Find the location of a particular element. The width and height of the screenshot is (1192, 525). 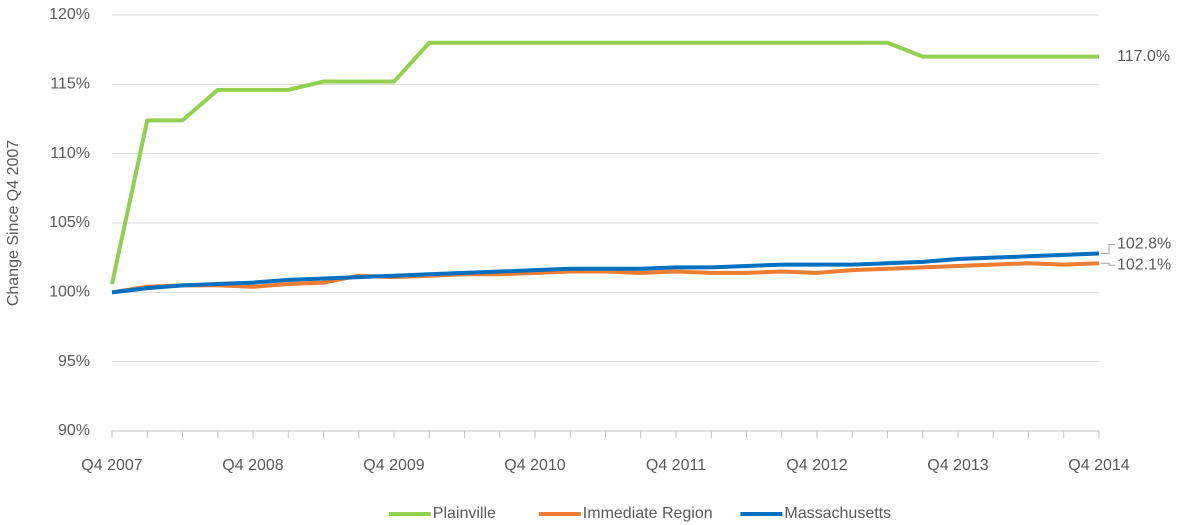

legend-label: Plainville is located at coordinates (464, 513).